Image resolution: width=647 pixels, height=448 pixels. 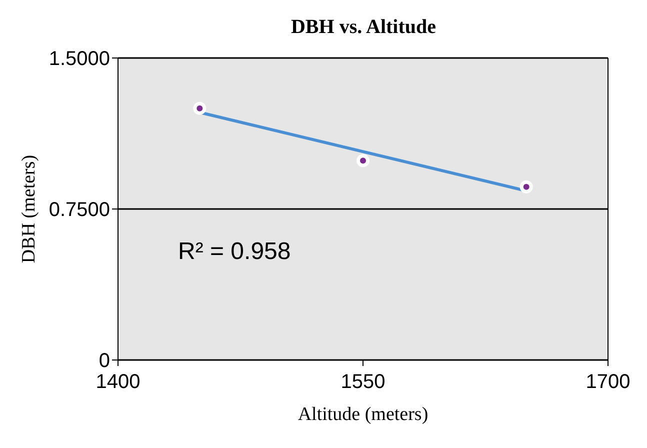 What do you see at coordinates (29, 209) in the screenshot?
I see `y-axis-title: DBH (meters)` at bounding box center [29, 209].